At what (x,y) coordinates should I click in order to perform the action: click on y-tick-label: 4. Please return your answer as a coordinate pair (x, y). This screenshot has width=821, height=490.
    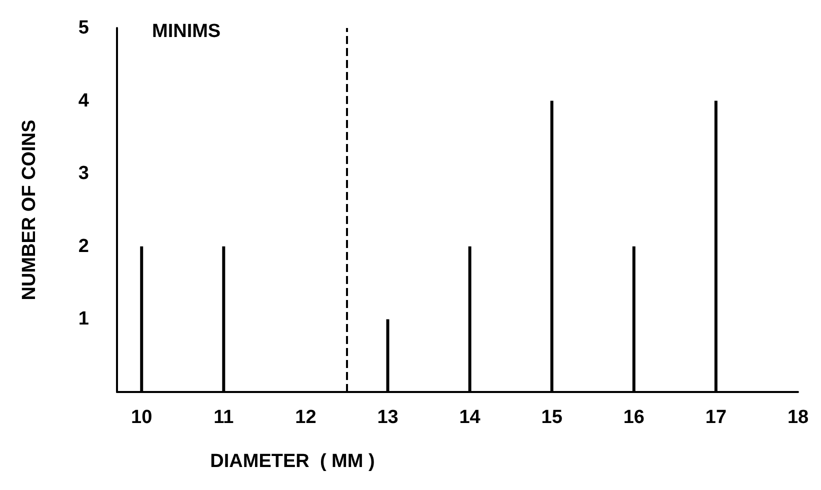
    Looking at the image, I should click on (84, 101).